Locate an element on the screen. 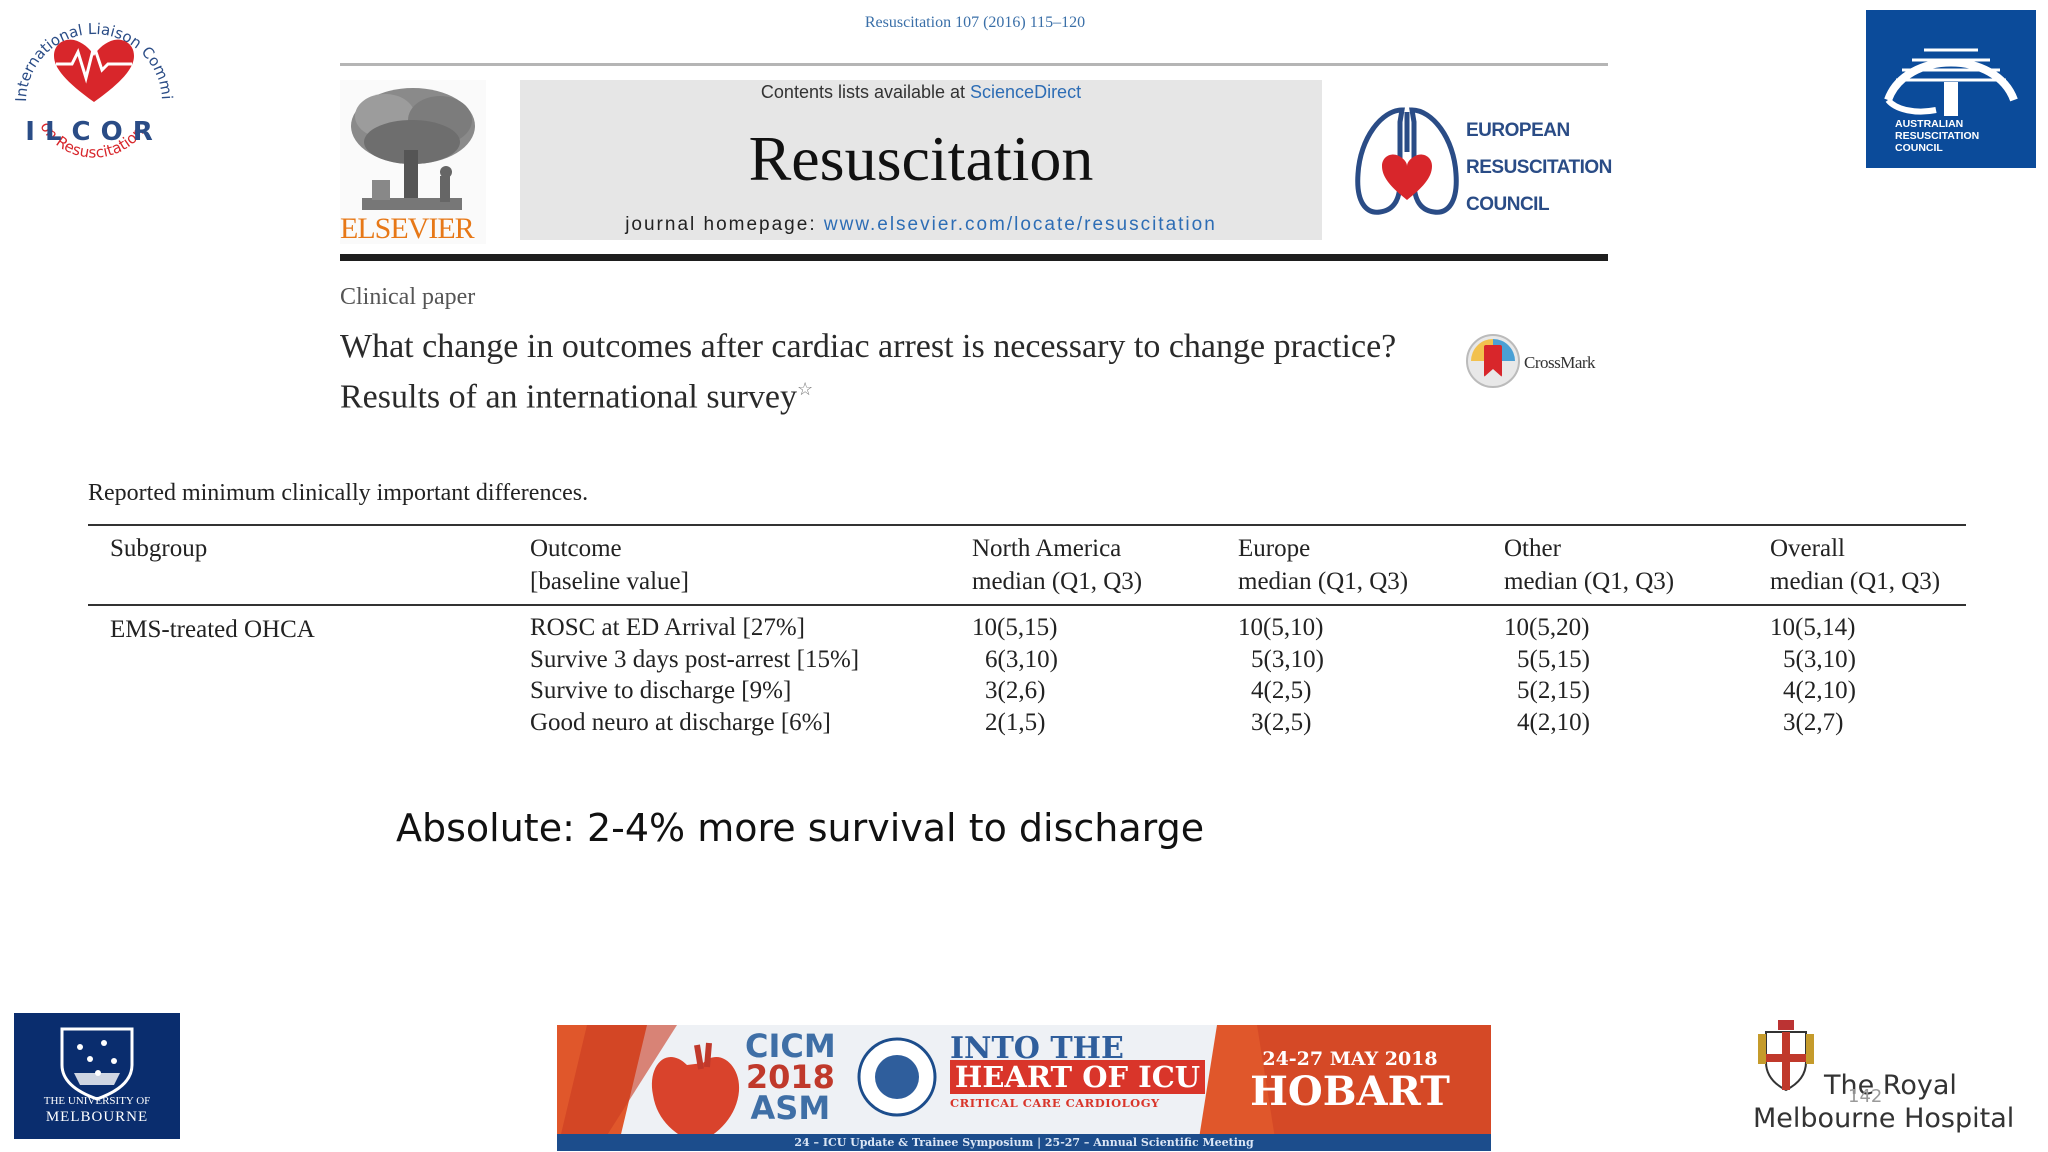 The image size is (2048, 1152). row-4-europe: 3(2,5) is located at coordinates (1281, 722).